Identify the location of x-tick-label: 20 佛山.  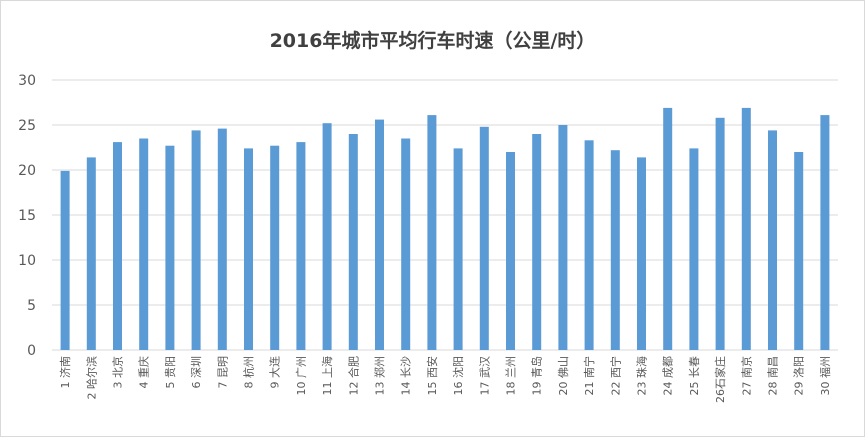
(563, 376).